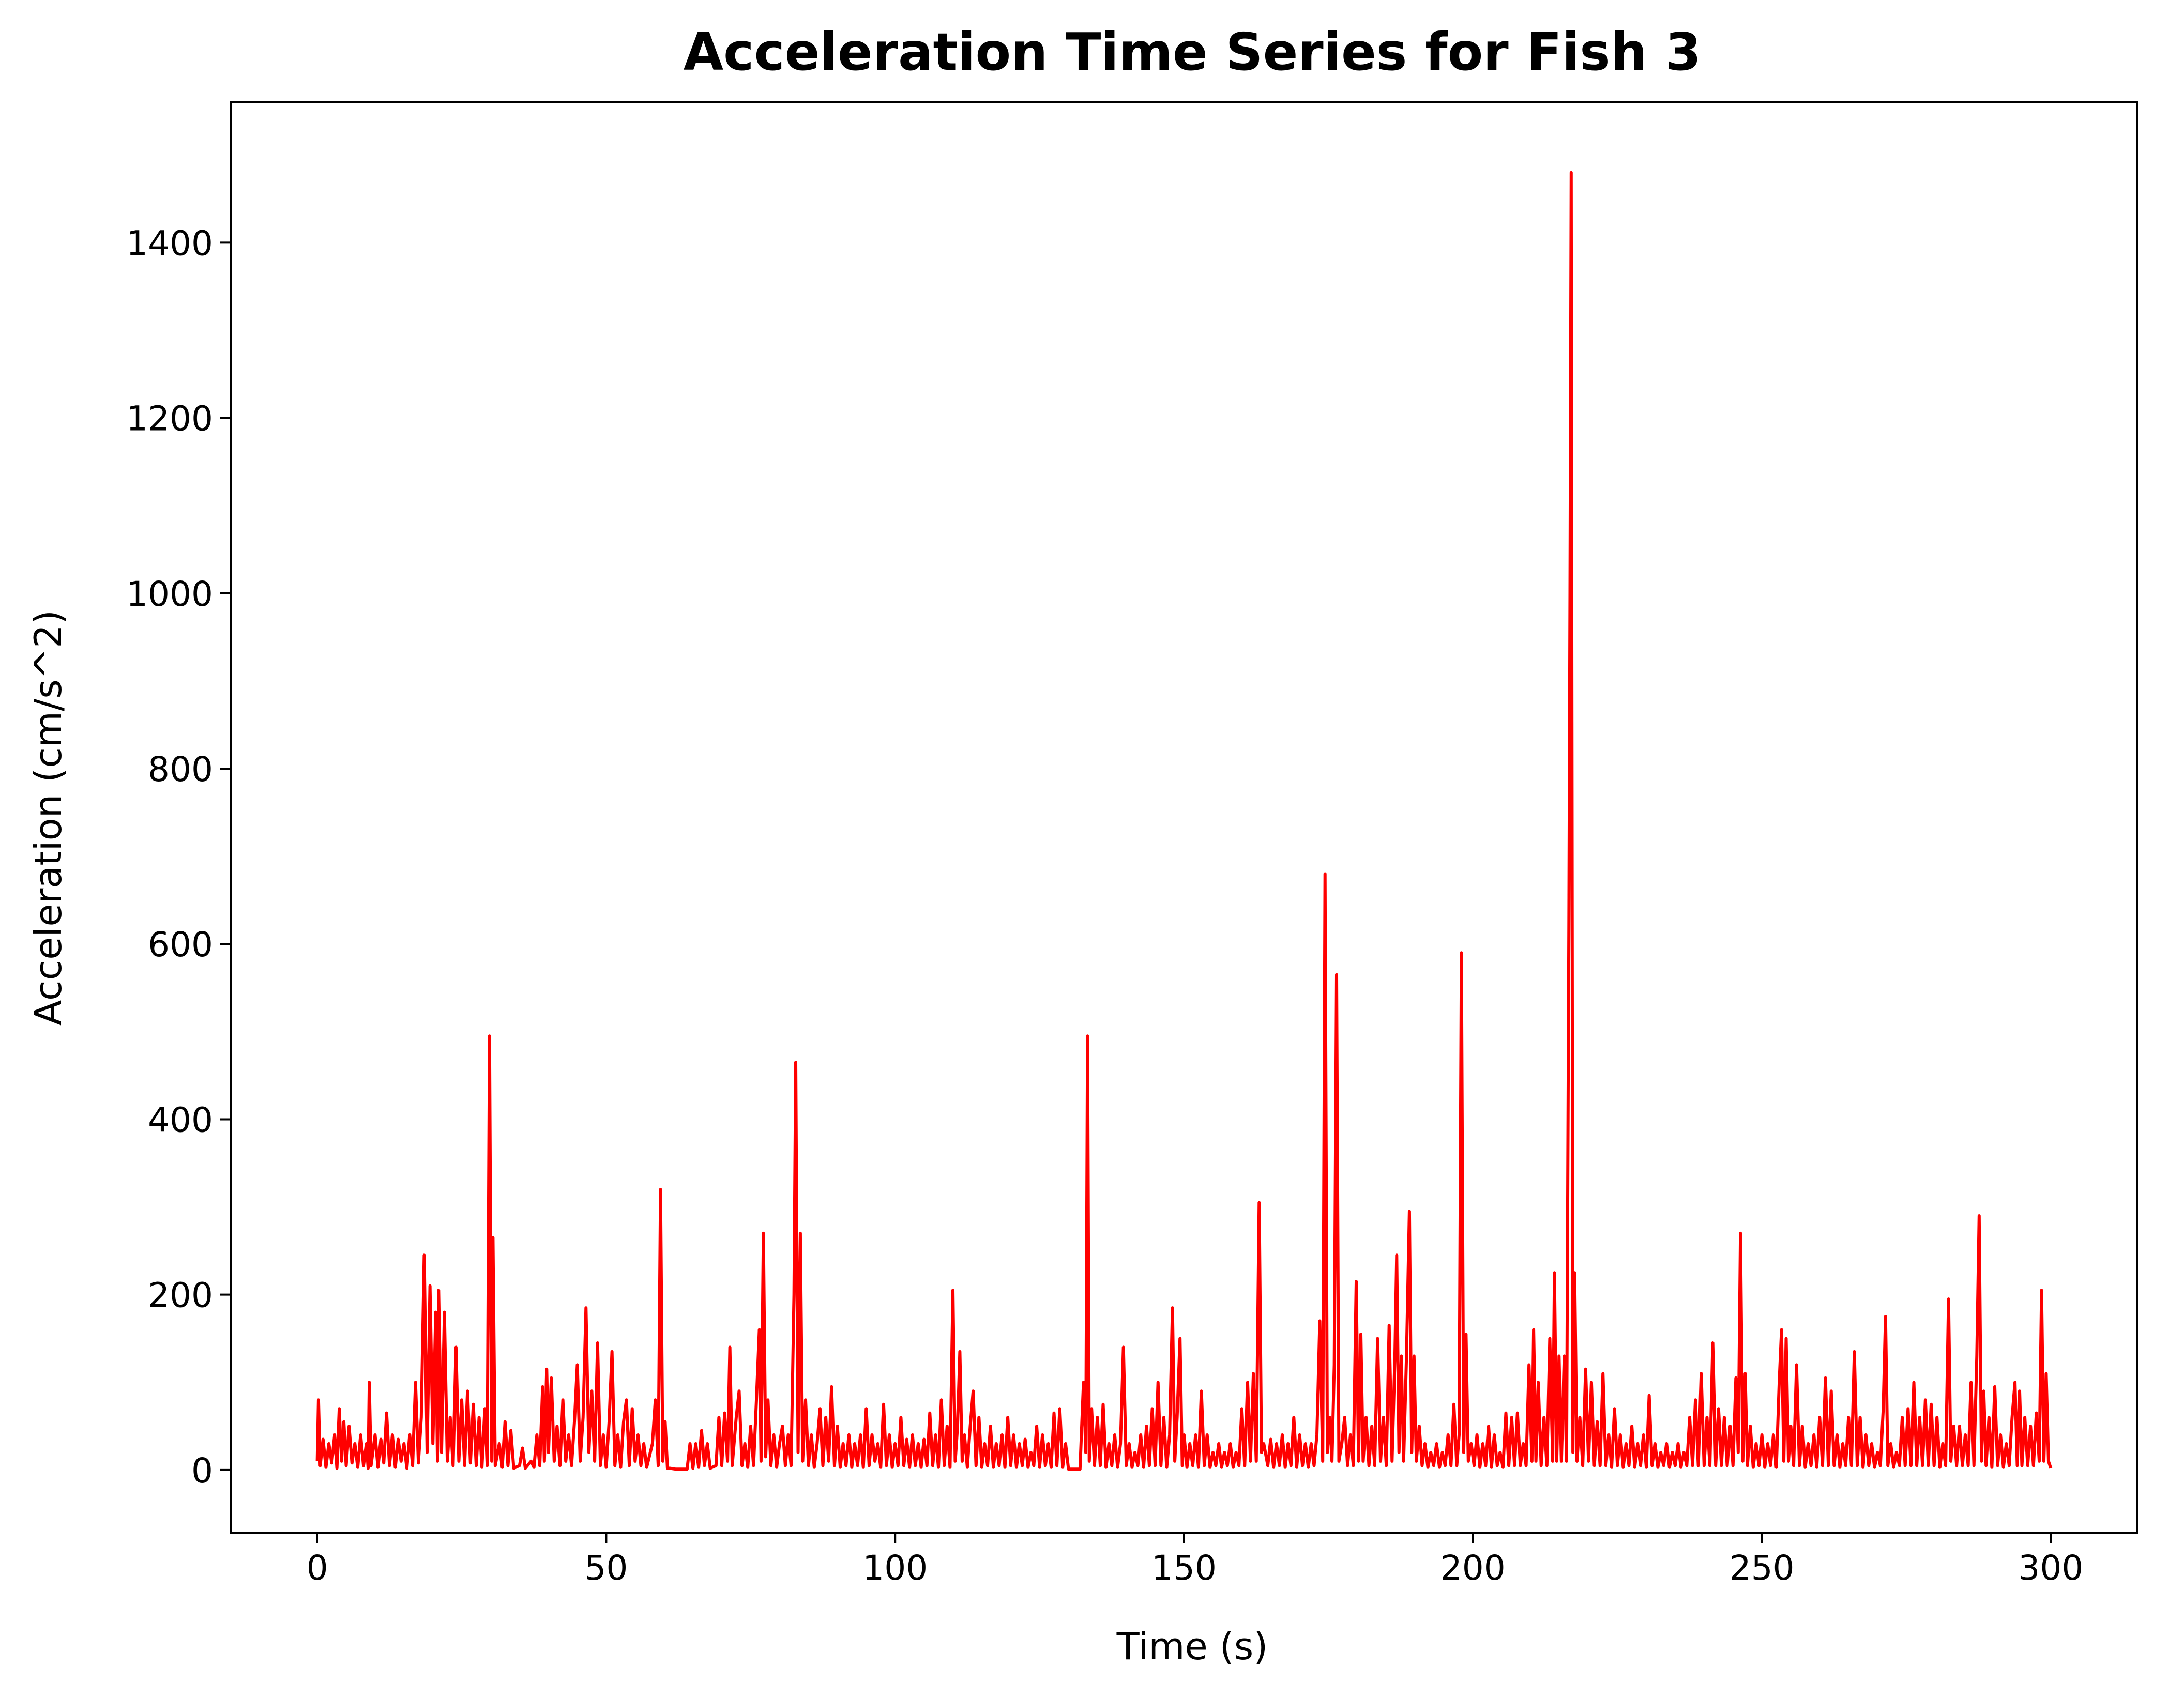 This screenshot has height=1698, width=2184. What do you see at coordinates (1192, 1646) in the screenshot?
I see `x-axis-label: Time (s)` at bounding box center [1192, 1646].